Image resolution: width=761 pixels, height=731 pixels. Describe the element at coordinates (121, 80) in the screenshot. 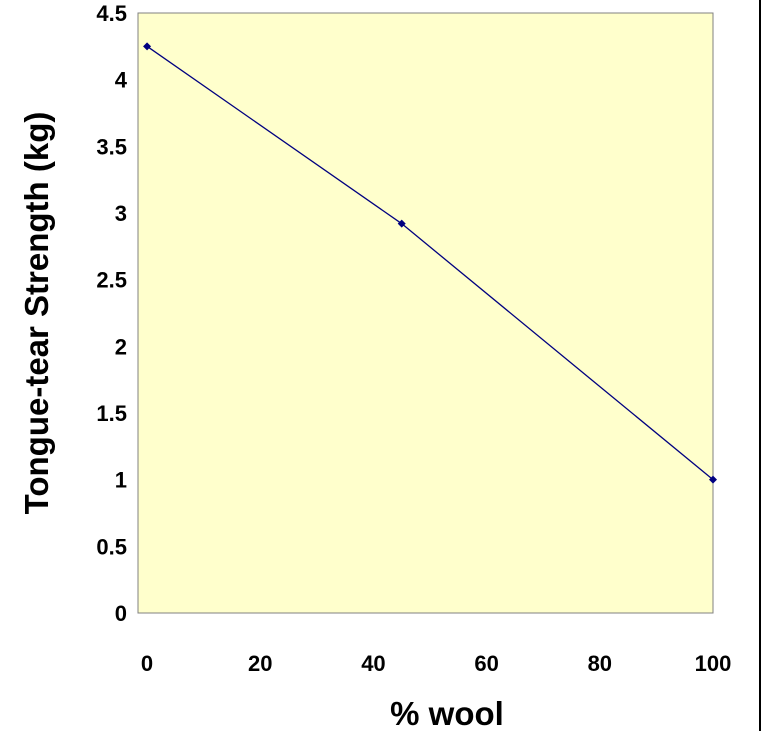

I see `y-tick-label: 4` at that location.